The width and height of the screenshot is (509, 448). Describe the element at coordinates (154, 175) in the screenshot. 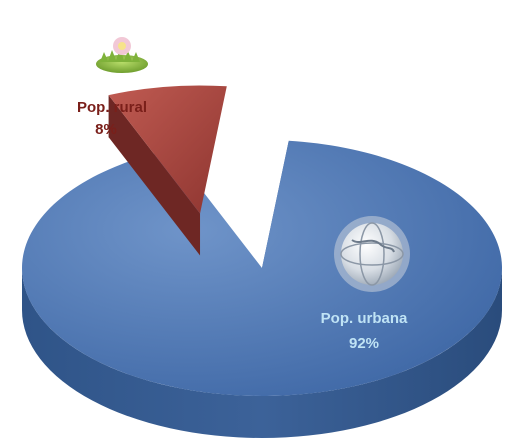

I see `pie-slice-rural-side` at that location.